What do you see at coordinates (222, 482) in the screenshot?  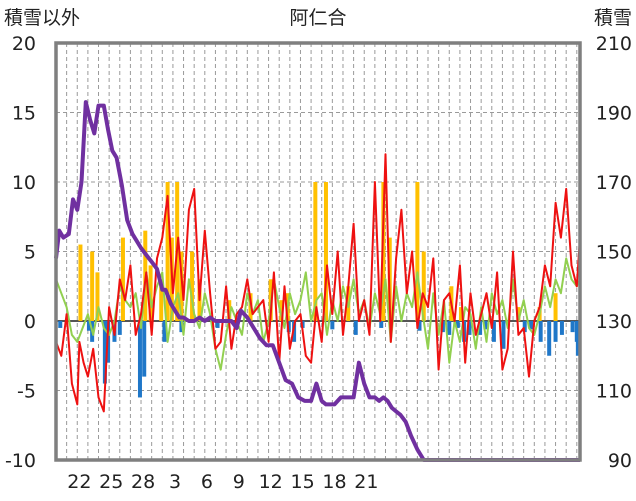 I see `x-tick-labels: 22 25 28 3 6 9 12 15 18 21` at bounding box center [222, 482].